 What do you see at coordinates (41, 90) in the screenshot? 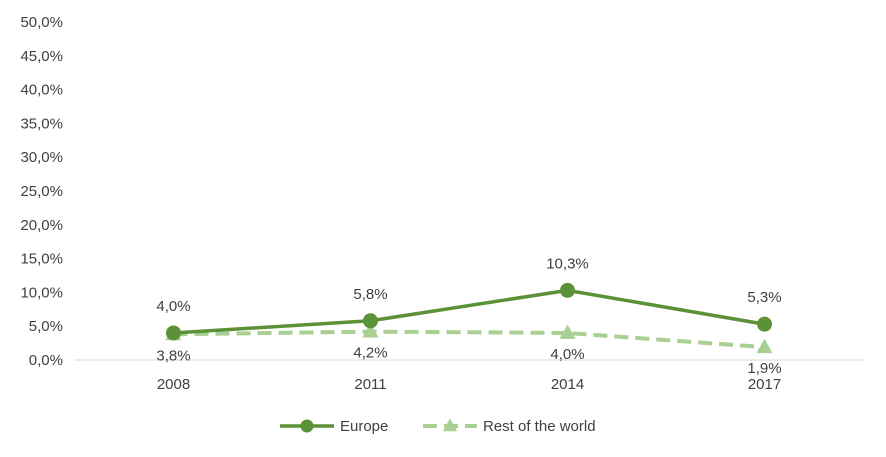
I see `y-tick-label: 40,0%` at bounding box center [41, 90].